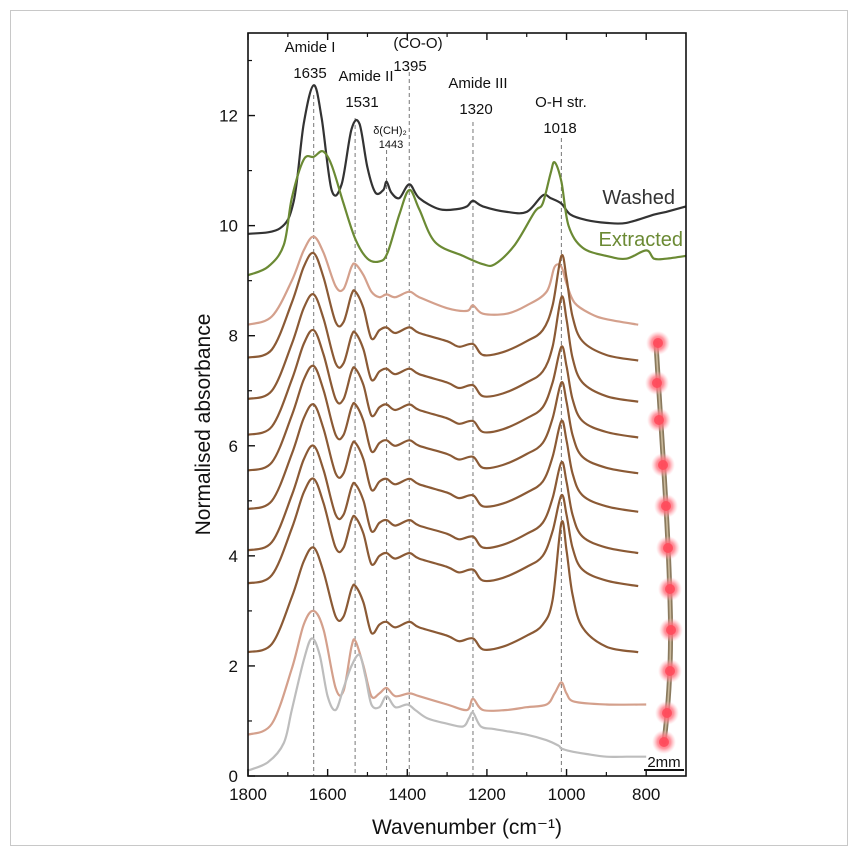  I want to click on peak-wavenumber: 1018, so click(559, 128).